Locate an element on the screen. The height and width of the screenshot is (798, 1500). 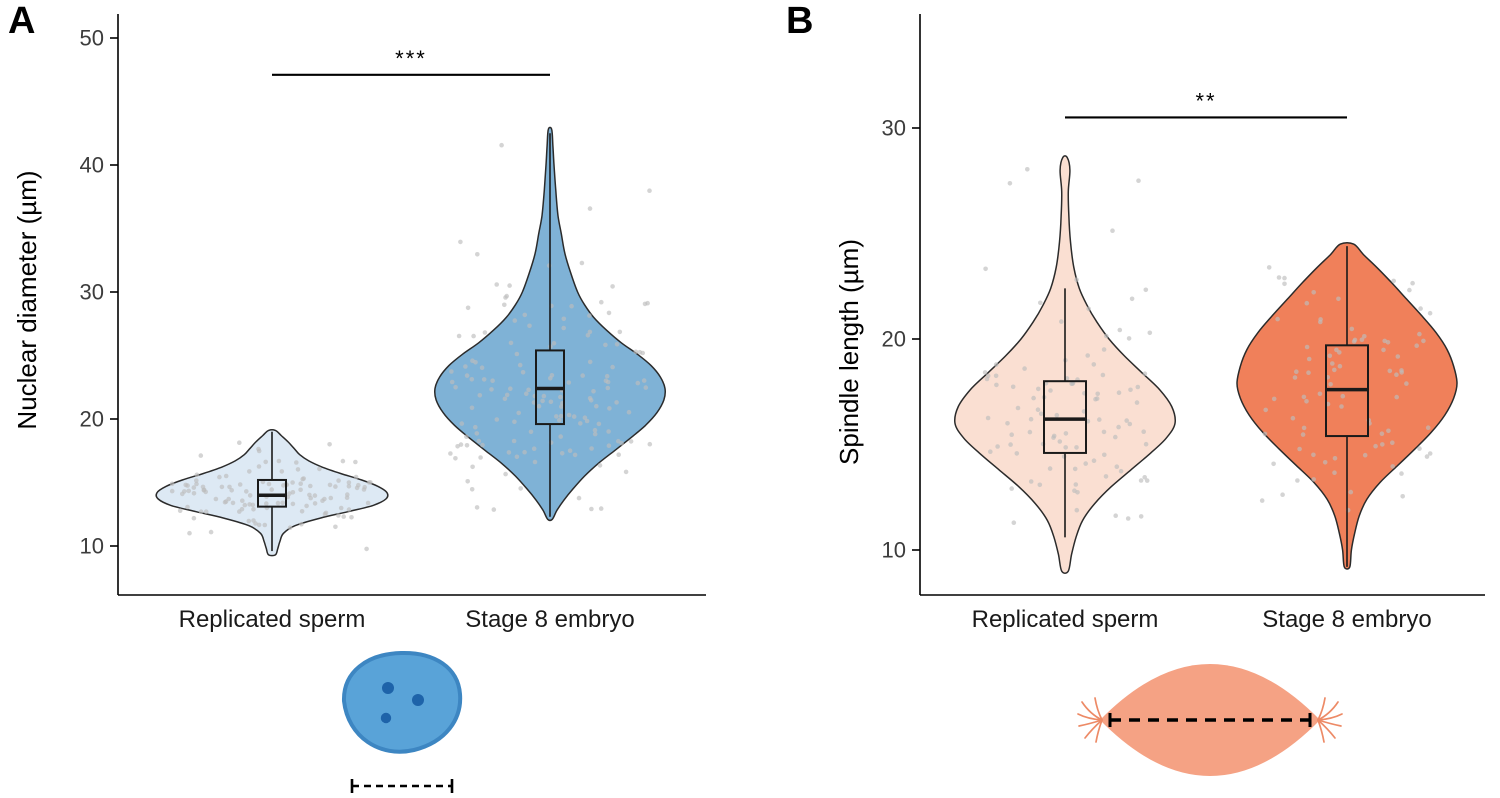
box is located at coordinates (1065, 417).